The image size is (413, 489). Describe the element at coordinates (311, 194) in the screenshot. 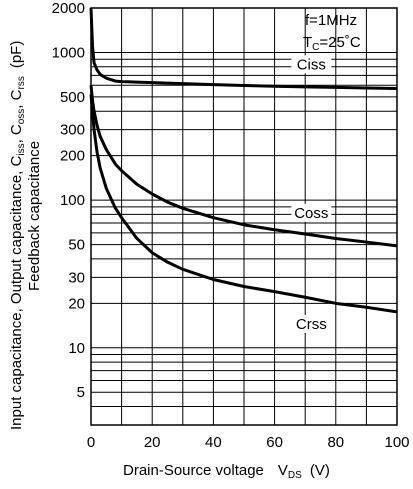

I see `series-labels: Ciss Coss Crss` at that location.